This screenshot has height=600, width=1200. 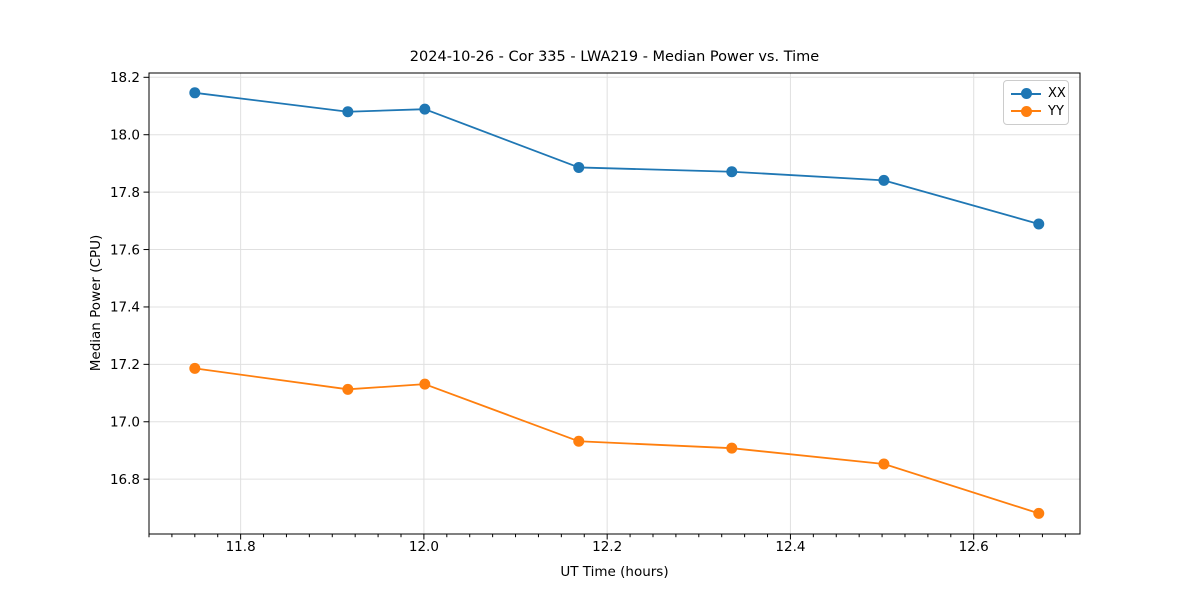 I want to click on x-tick-label: 12.0, so click(x=424, y=547).